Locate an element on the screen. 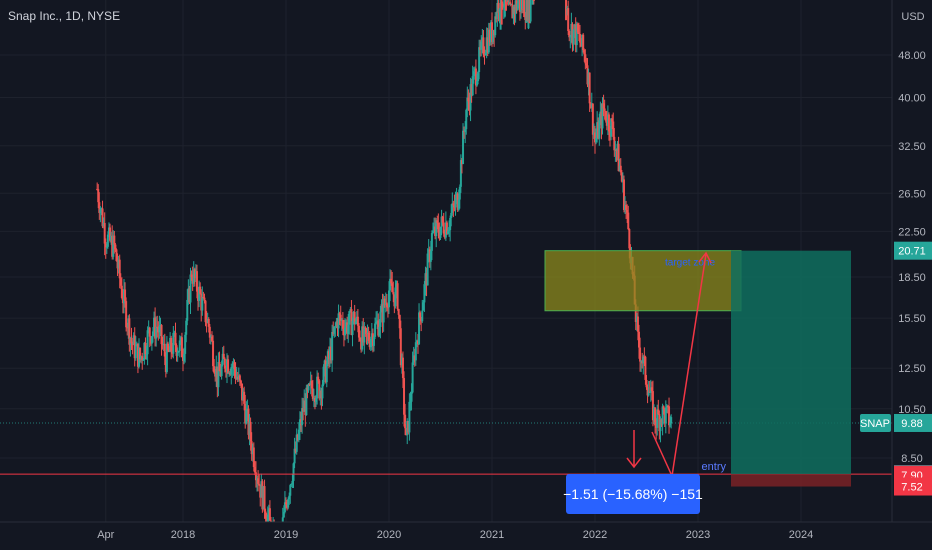  long-position-stop-area is located at coordinates (791, 480).